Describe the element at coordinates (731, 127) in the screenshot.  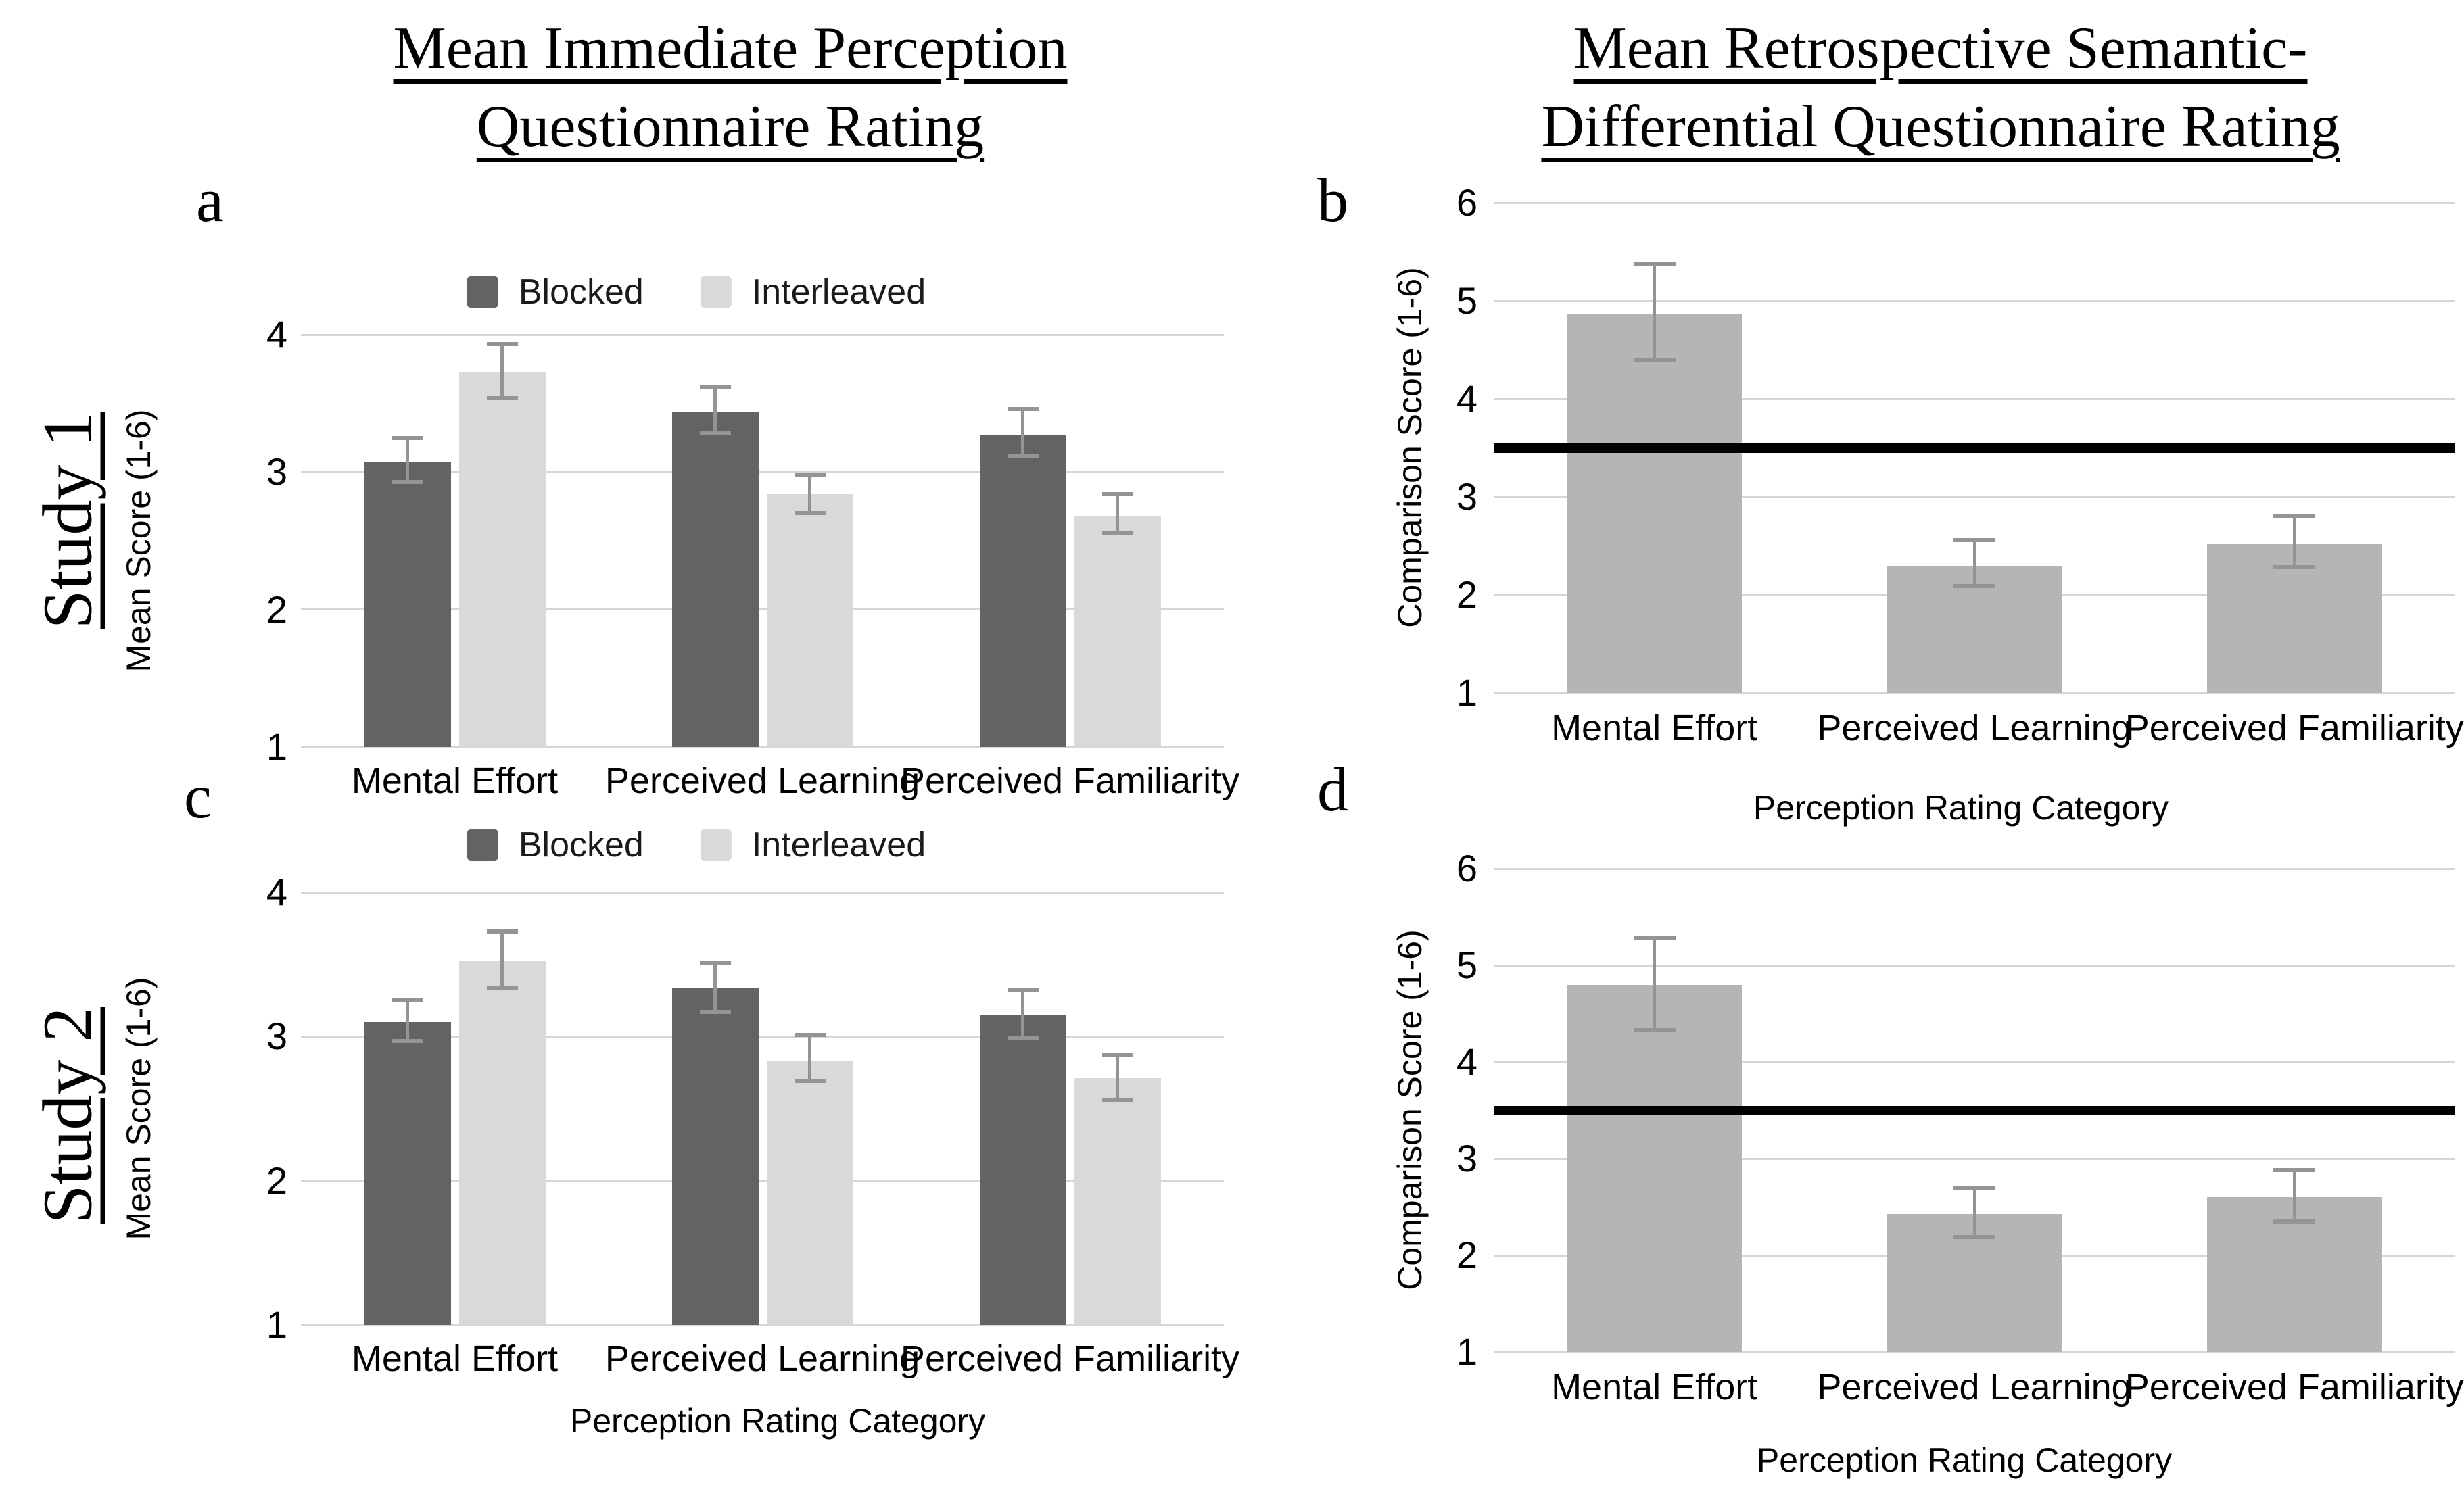
I see `left-column-title-line2: Questionnaire Rating` at that location.